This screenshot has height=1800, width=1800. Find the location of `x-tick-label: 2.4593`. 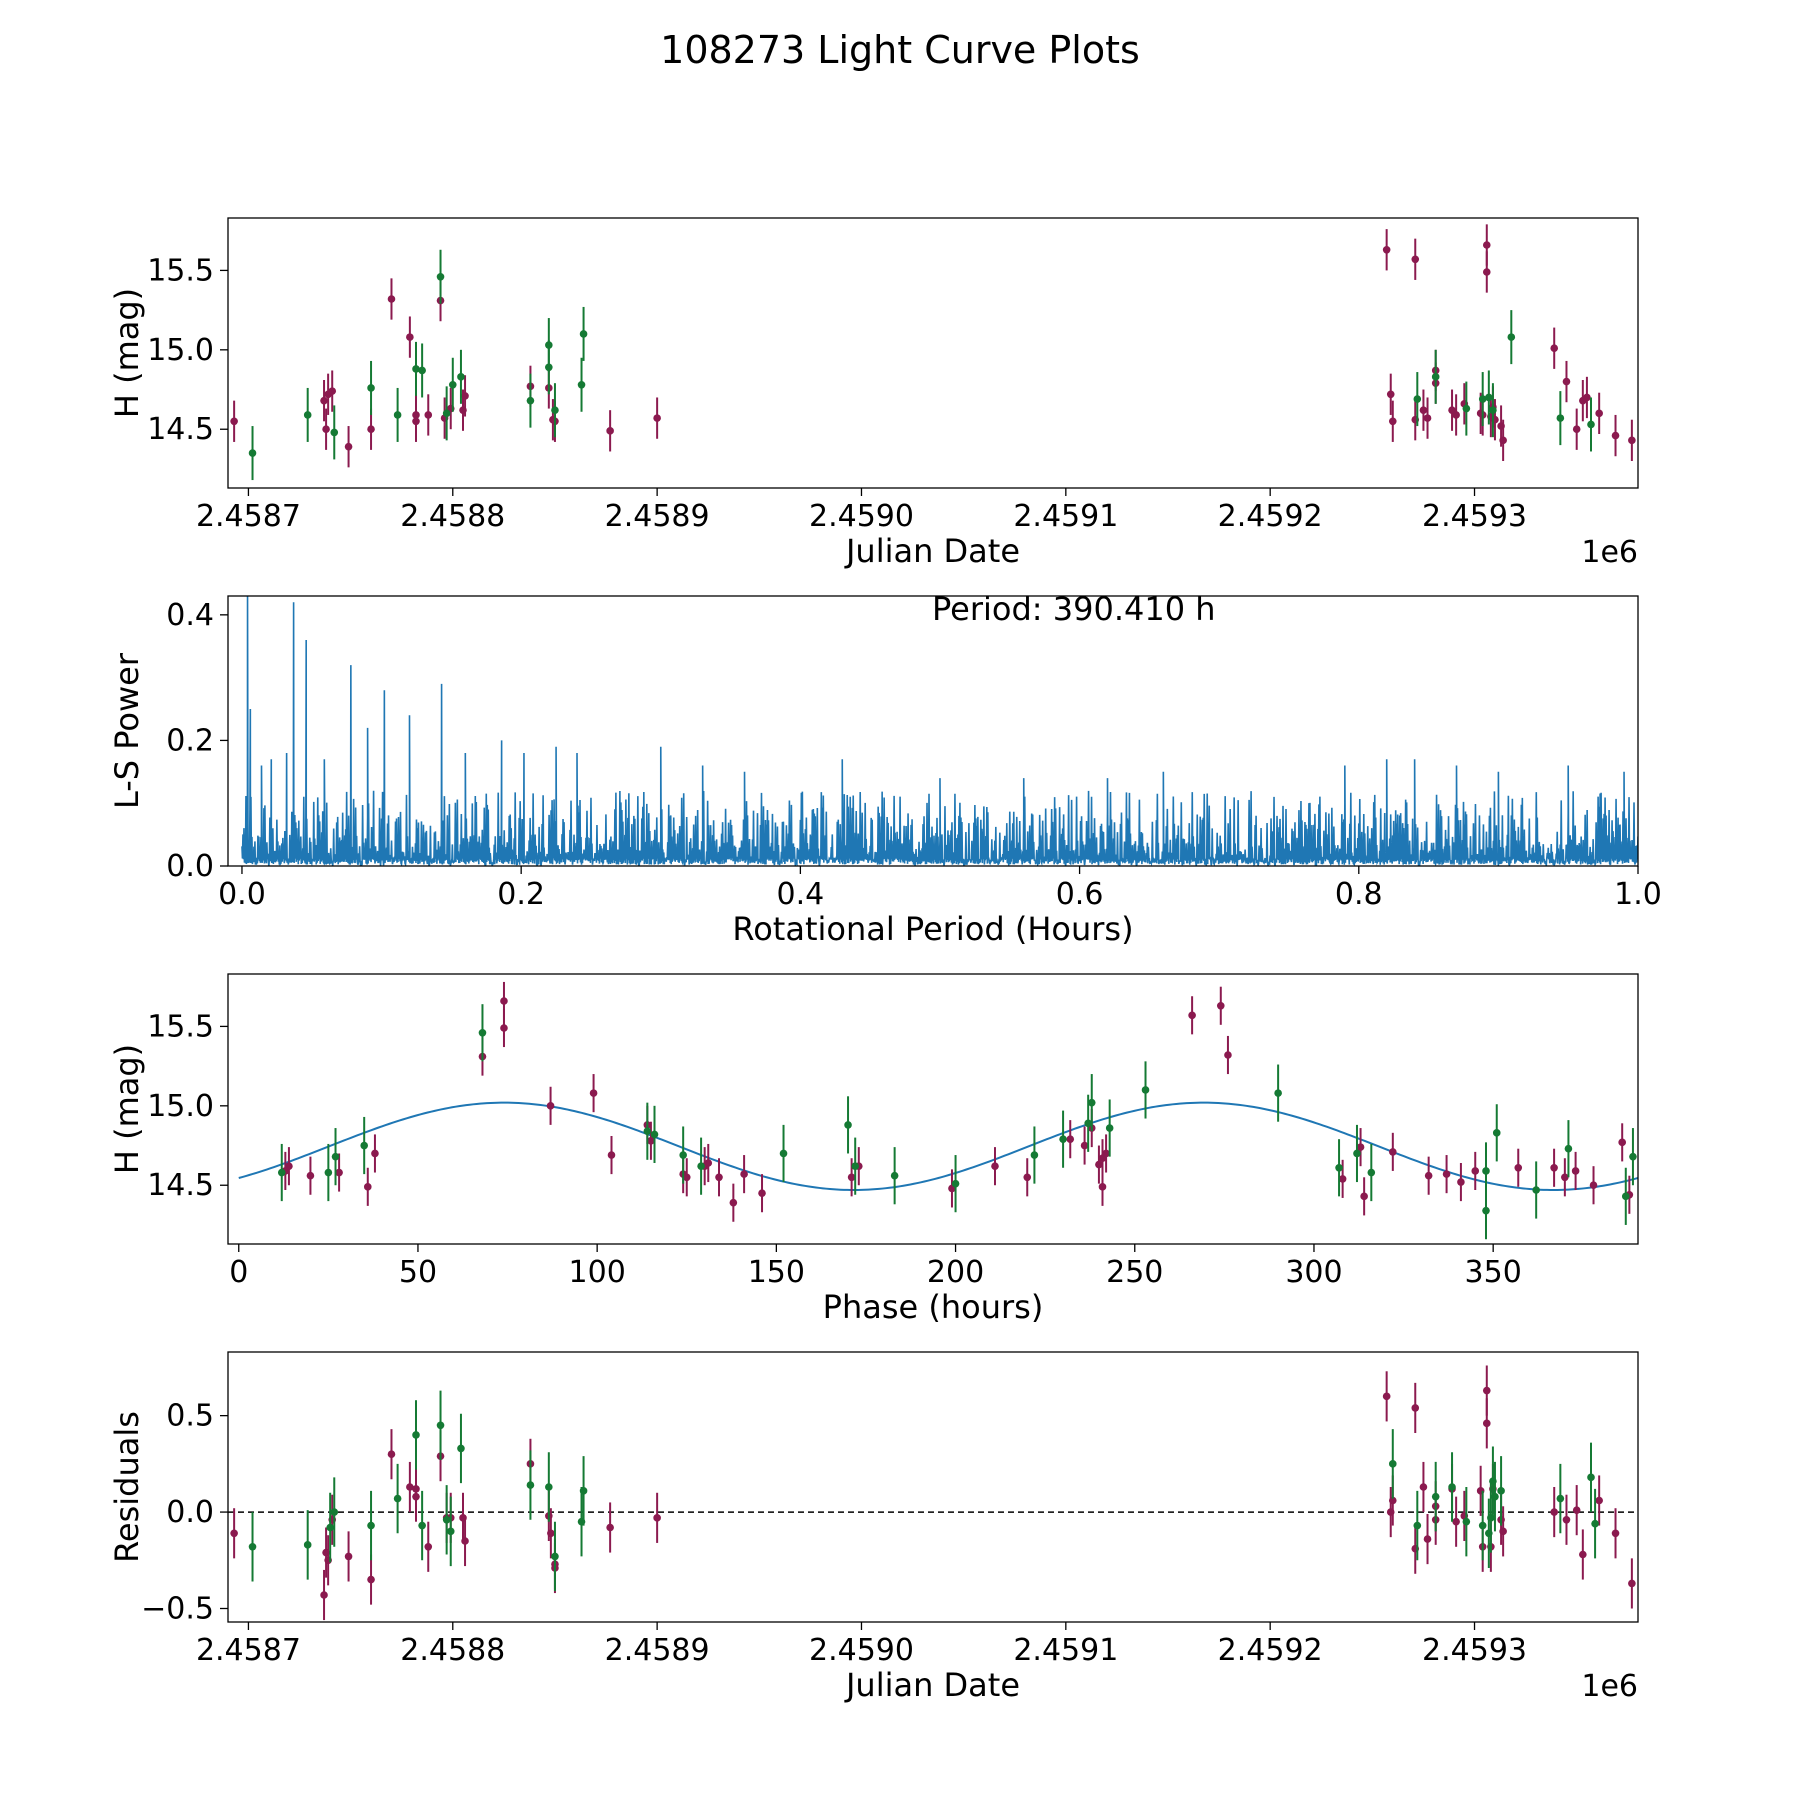

x-tick-label: 2.4593 is located at coordinates (1474, 1650).